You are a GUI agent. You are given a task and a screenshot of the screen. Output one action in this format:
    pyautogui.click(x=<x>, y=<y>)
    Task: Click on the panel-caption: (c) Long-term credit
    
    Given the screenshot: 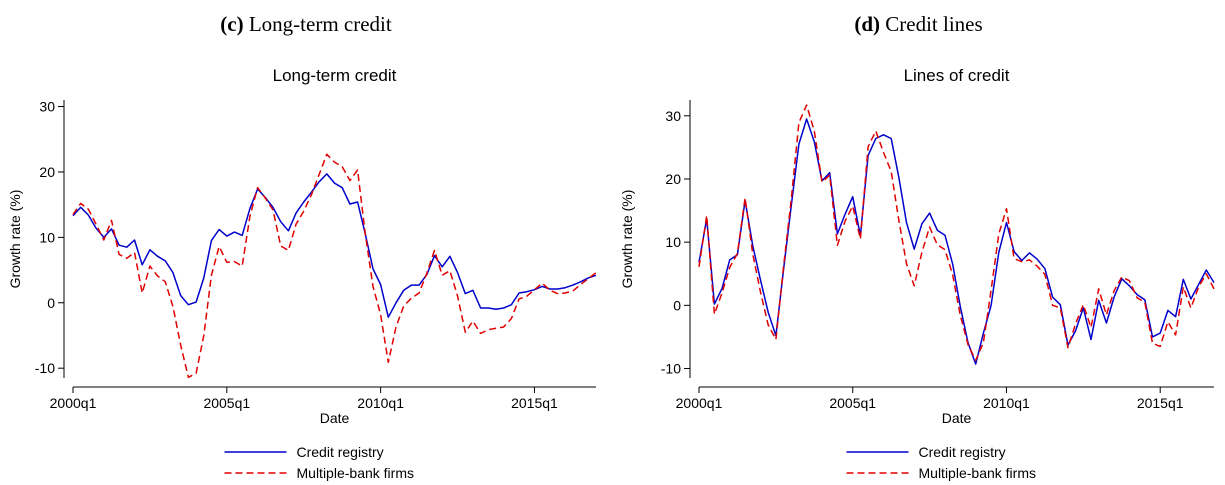 What is the action you would take?
    pyautogui.click(x=306, y=24)
    